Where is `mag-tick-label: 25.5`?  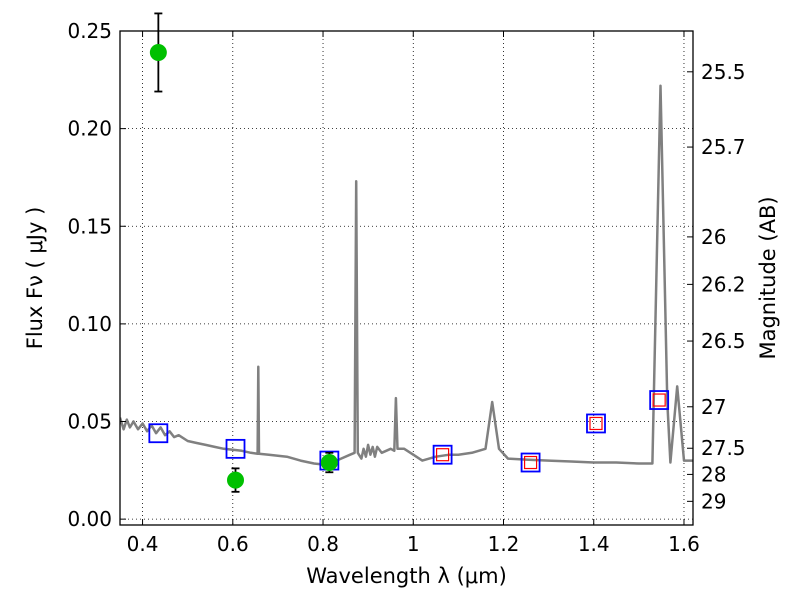 mag-tick-label: 25.5 is located at coordinates (723, 72).